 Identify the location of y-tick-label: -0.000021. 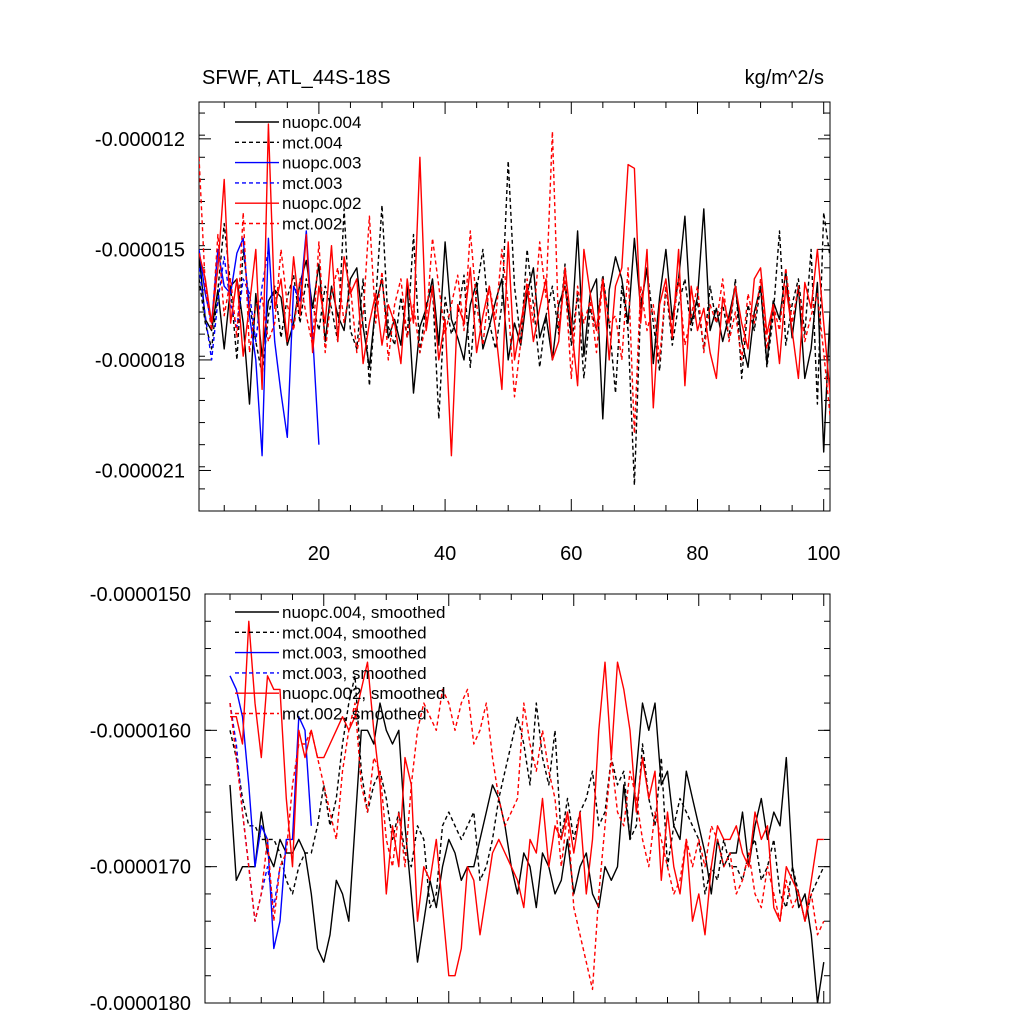
(140, 471).